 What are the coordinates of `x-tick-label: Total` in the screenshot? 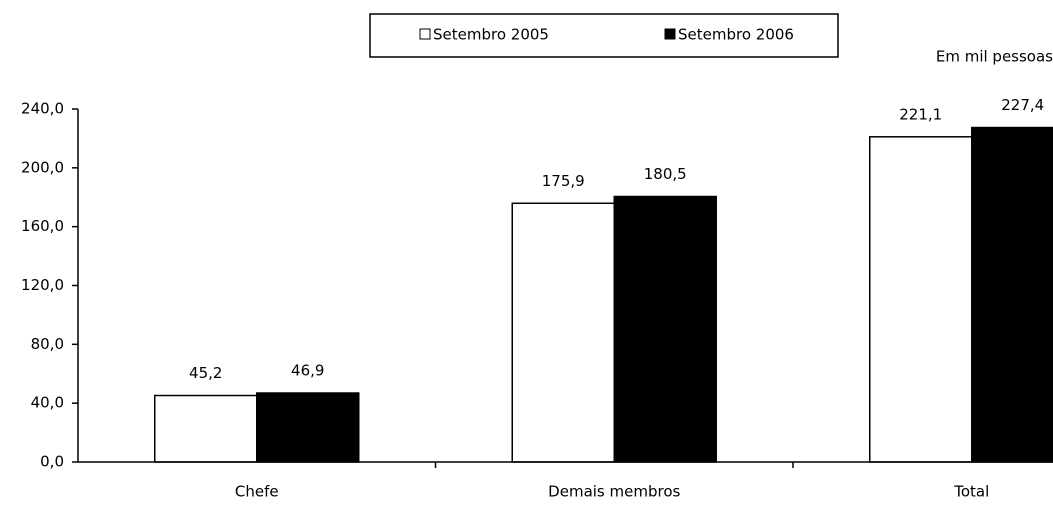 It's located at (971, 492).